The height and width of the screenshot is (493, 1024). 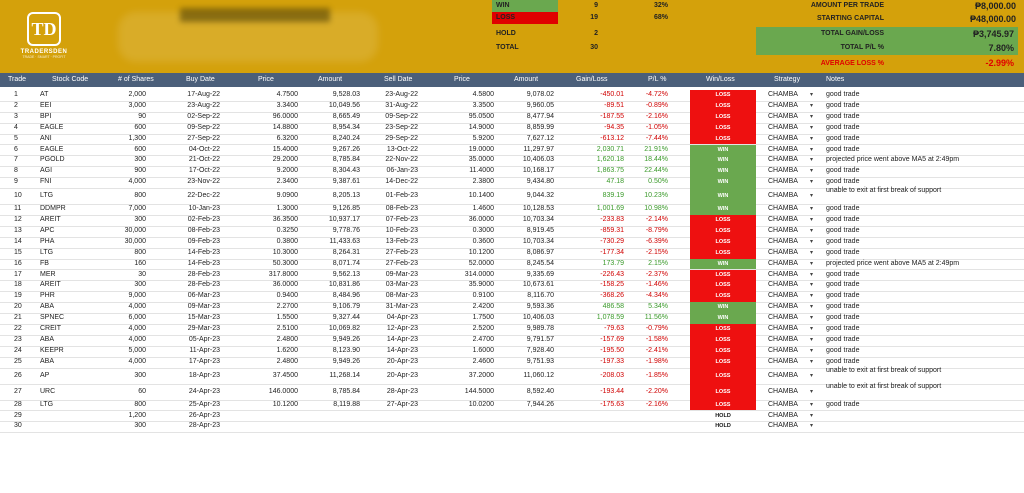 What do you see at coordinates (540, 116) in the screenshot?
I see `cell-sell-amount: 8,477.94` at bounding box center [540, 116].